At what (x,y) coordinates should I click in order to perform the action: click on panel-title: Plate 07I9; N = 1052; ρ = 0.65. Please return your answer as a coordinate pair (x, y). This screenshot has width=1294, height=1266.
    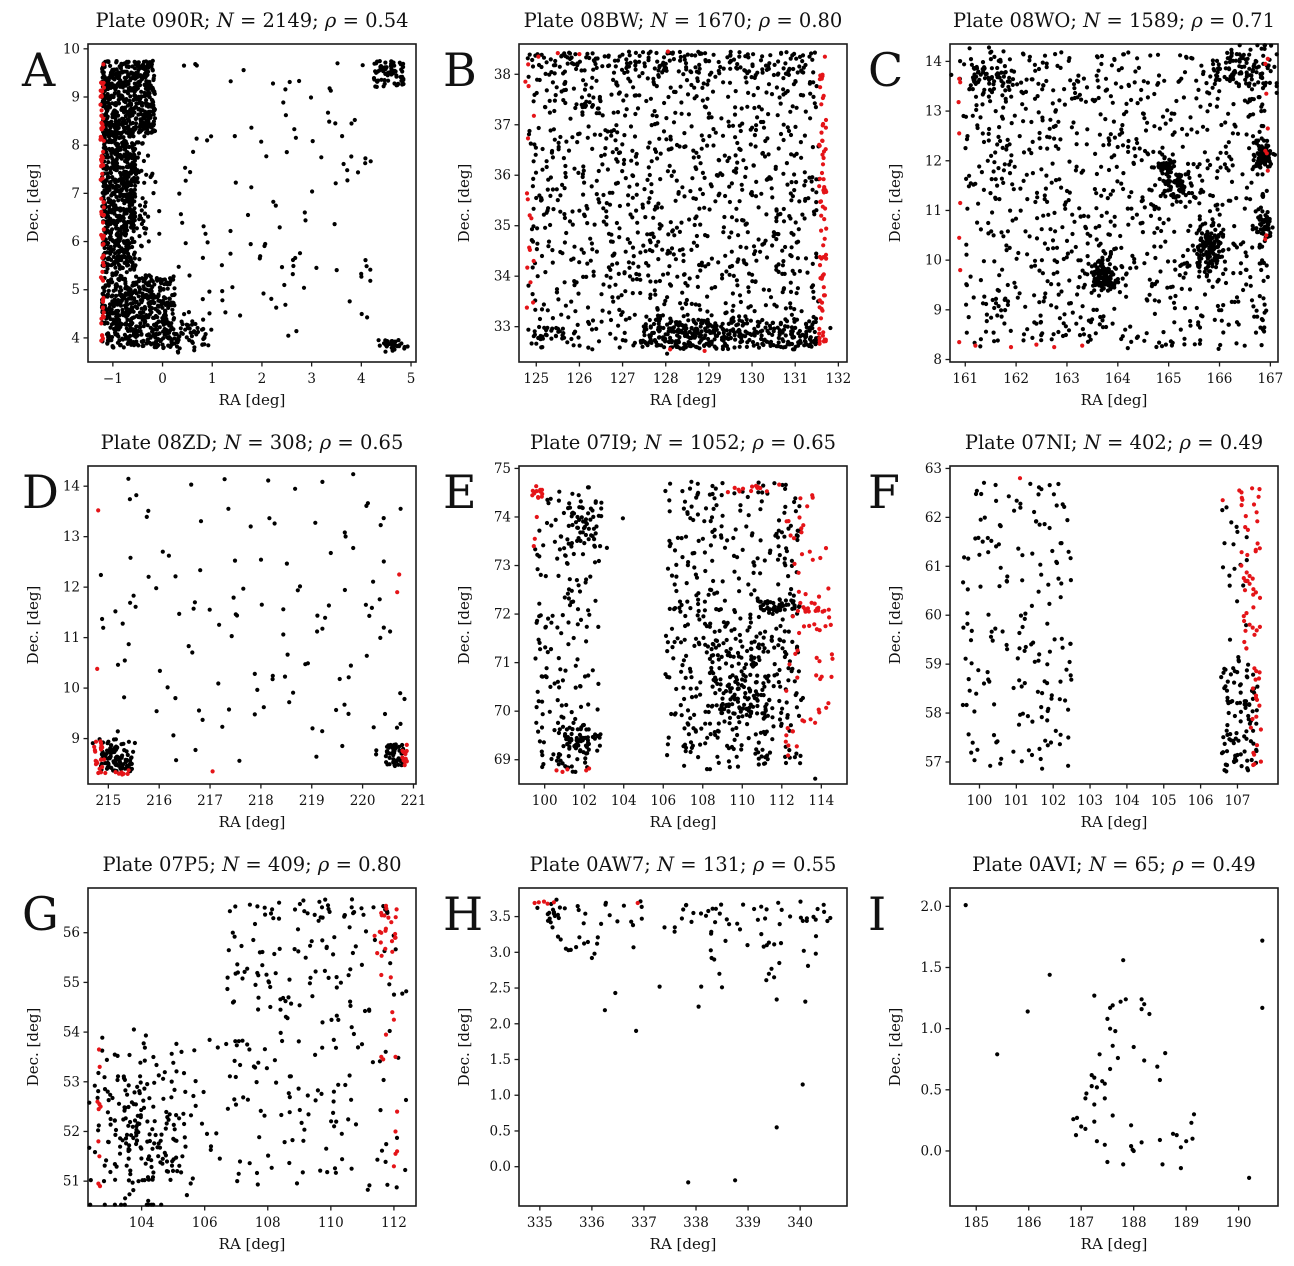
    Looking at the image, I should click on (683, 442).